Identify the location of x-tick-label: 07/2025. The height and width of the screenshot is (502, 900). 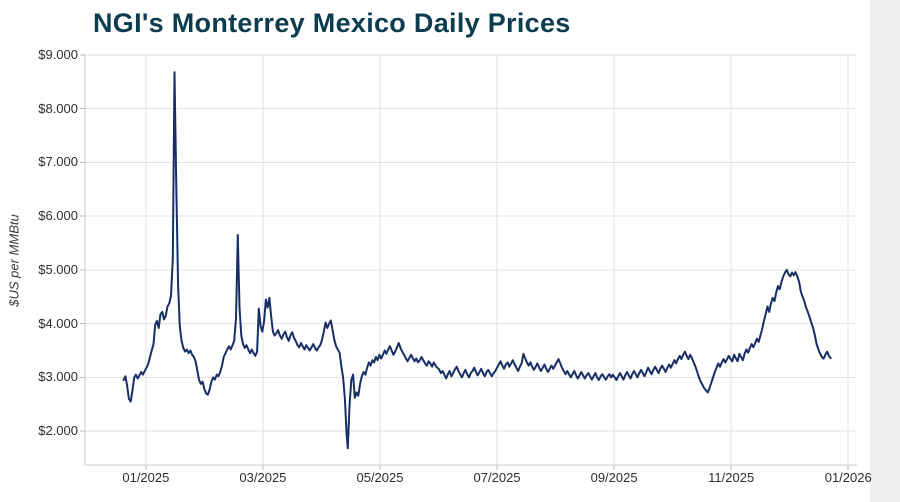
(497, 477).